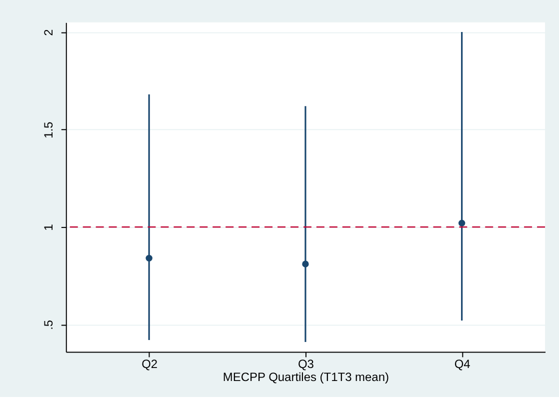 This screenshot has width=559, height=405. What do you see at coordinates (150, 364) in the screenshot?
I see `x-tick-label: Q2` at bounding box center [150, 364].